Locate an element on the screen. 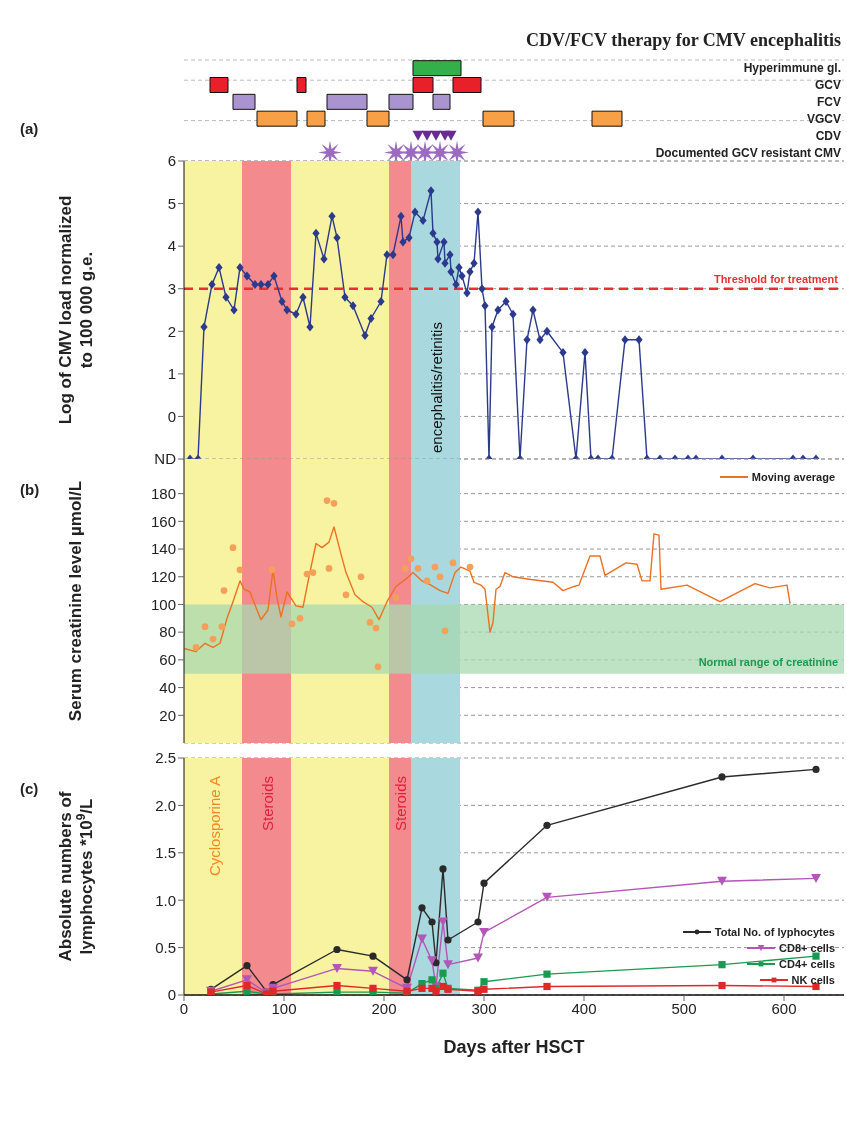  x-tick-label: 500 is located at coordinates (684, 1008).